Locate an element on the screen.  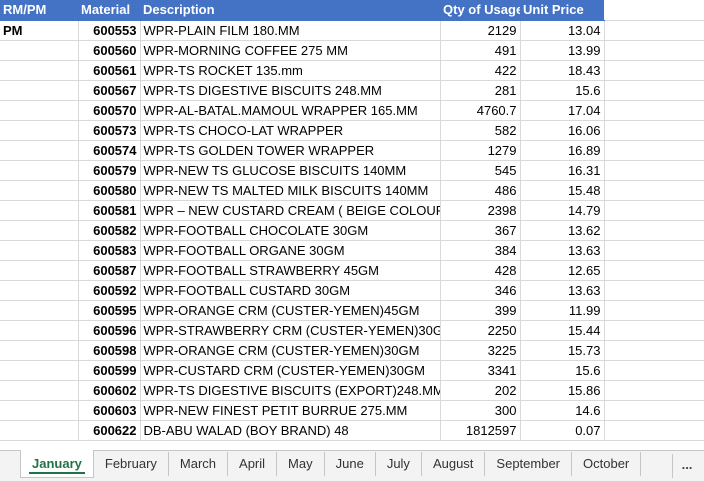
sheet-tab-january: January is located at coordinates (57, 464).